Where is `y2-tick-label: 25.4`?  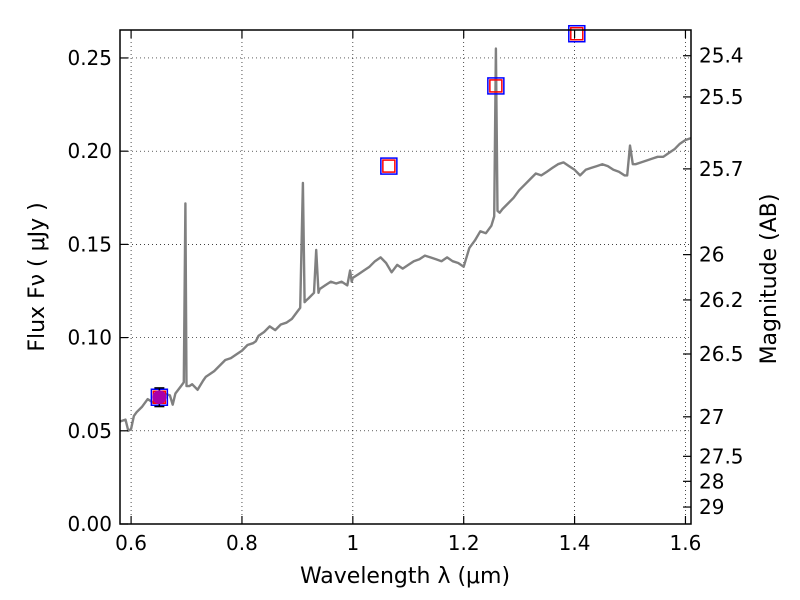
y2-tick-label: 25.4 is located at coordinates (721, 56).